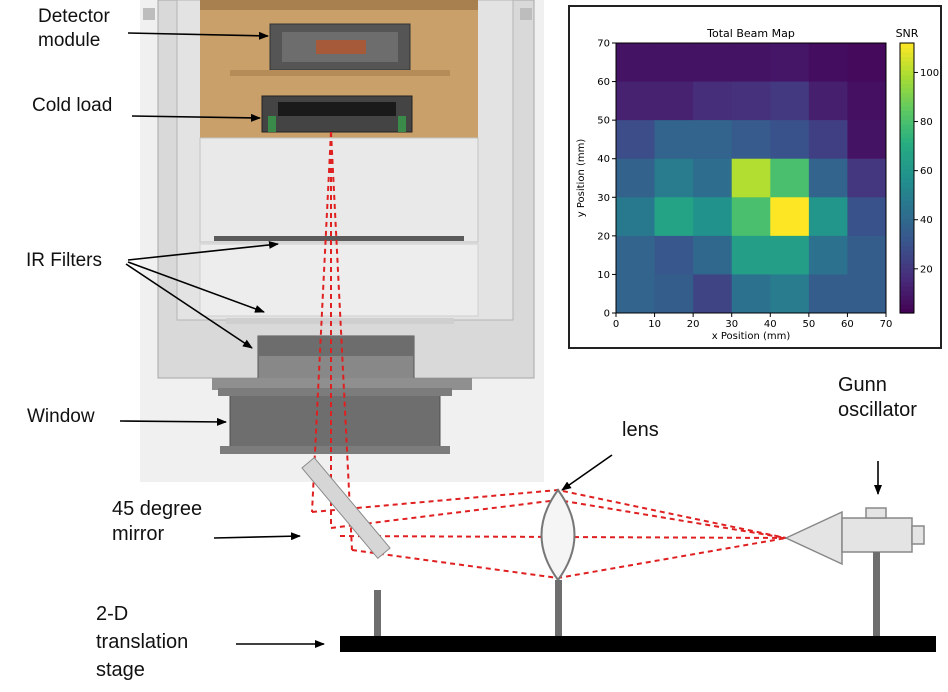  I want to click on detector-chip, so click(341, 47).